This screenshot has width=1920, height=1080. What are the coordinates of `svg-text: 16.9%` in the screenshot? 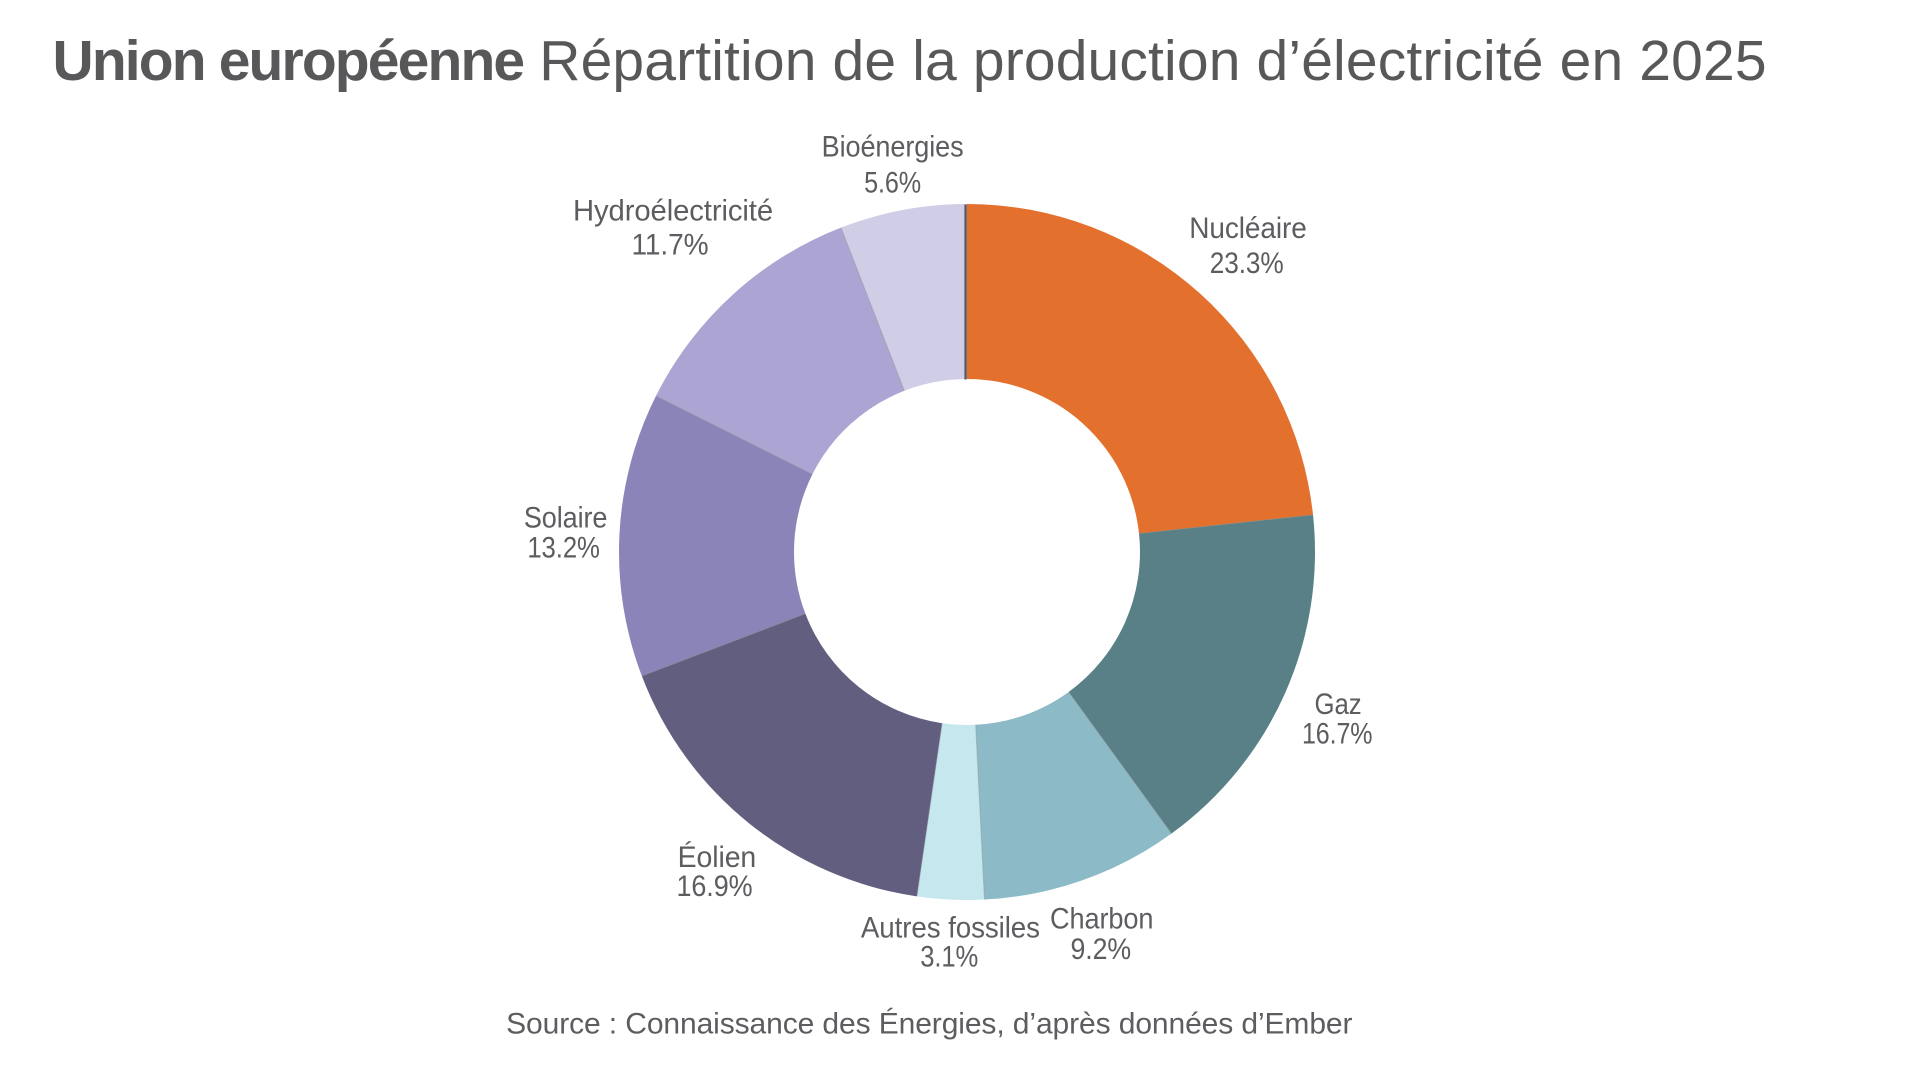 It's located at (715, 886).